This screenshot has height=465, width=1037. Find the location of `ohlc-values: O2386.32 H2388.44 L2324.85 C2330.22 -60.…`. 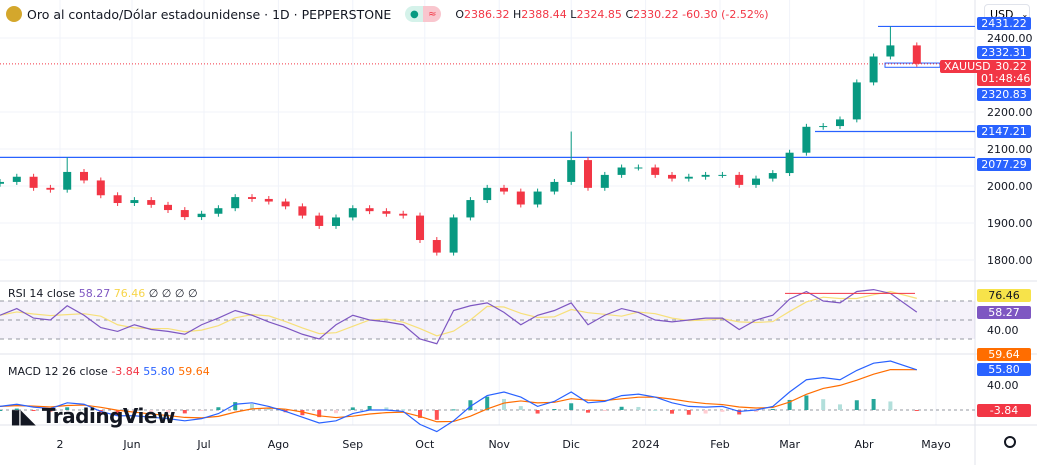

ohlc-values: O2386.32 H2388.44 L2324.85 C2330.22 -60.… is located at coordinates (612, 14).